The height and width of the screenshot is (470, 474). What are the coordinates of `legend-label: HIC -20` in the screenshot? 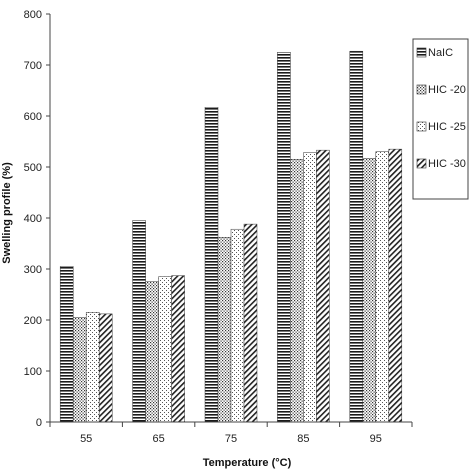 It's located at (447, 90).